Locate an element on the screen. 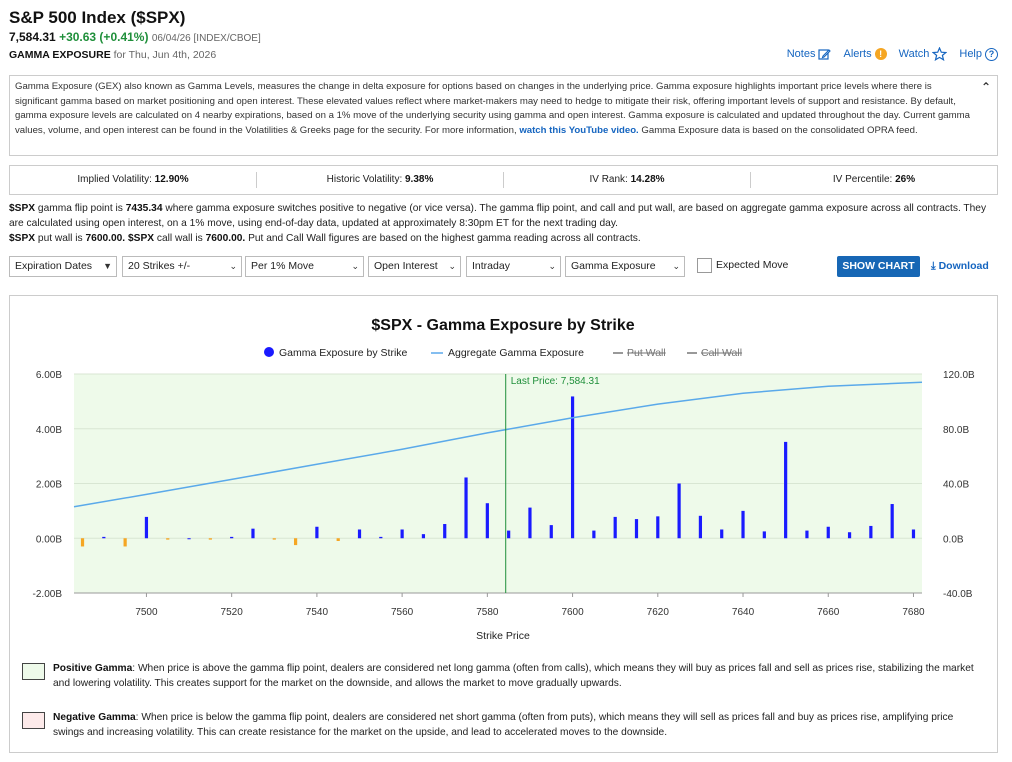 This screenshot has width=1012, height=762. alerts-link: Alerts ! is located at coordinates (865, 54).